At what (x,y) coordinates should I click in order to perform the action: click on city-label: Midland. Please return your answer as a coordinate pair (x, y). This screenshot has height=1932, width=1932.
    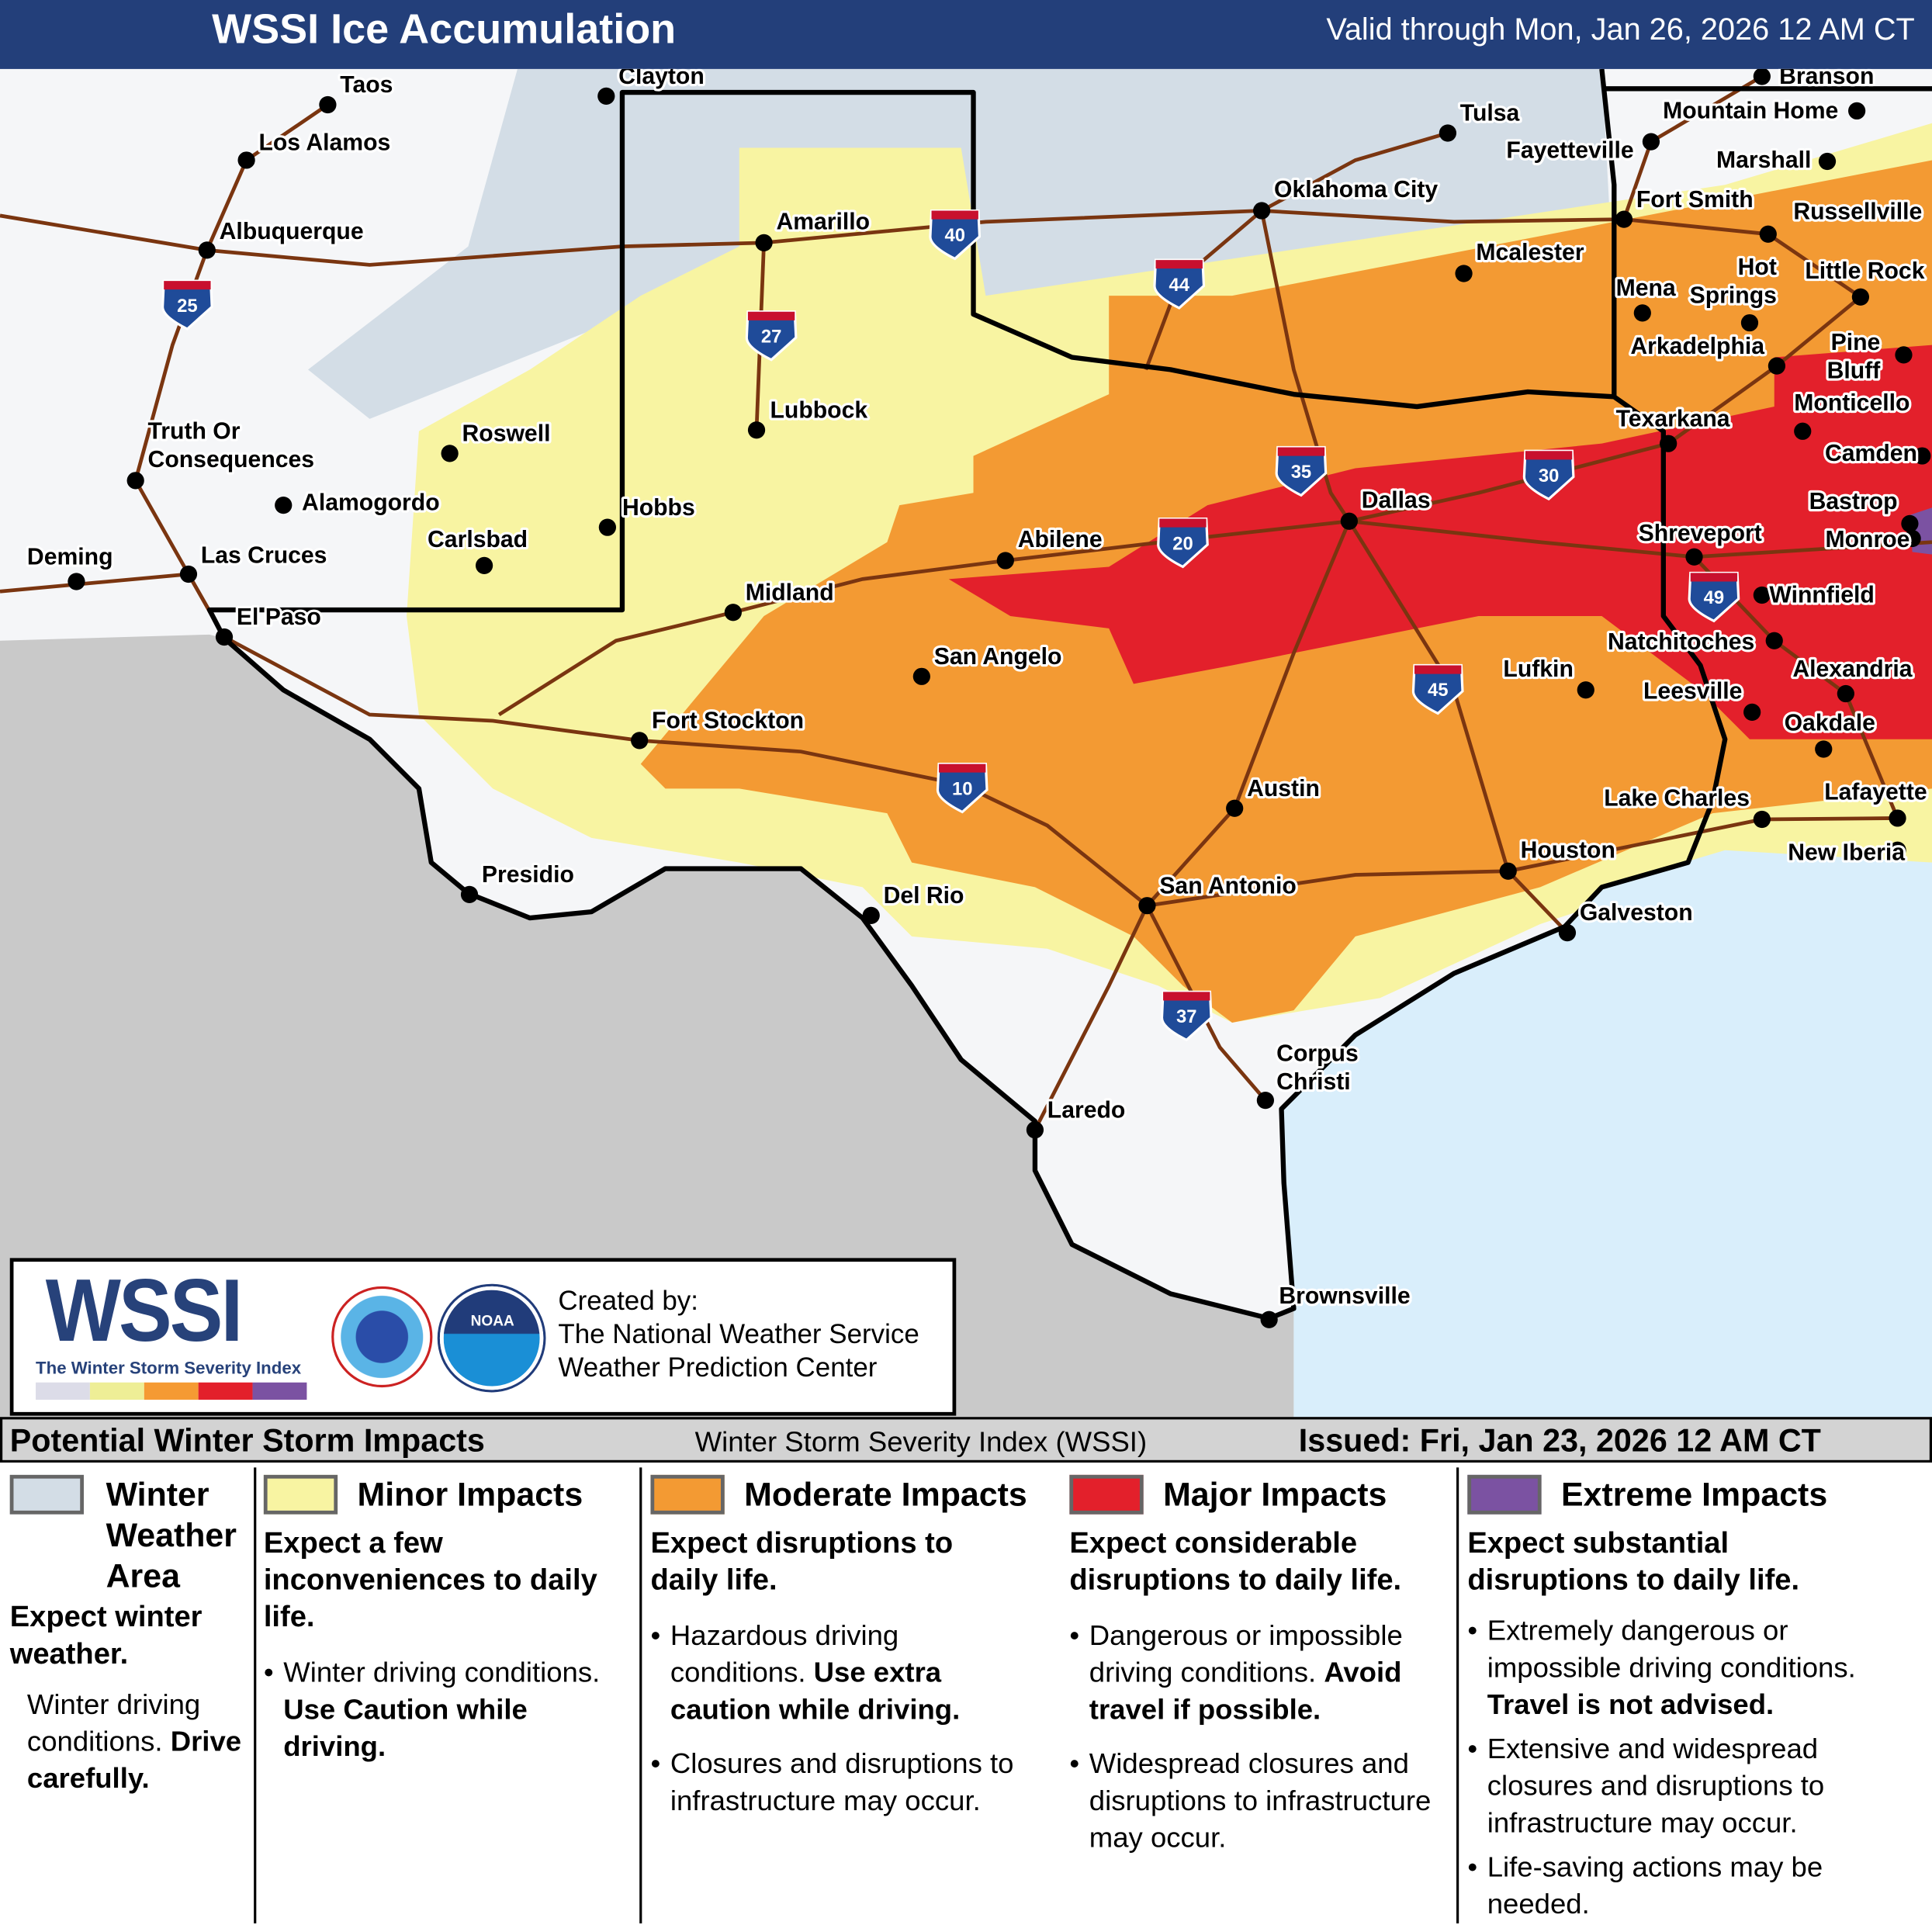
    Looking at the image, I should click on (790, 592).